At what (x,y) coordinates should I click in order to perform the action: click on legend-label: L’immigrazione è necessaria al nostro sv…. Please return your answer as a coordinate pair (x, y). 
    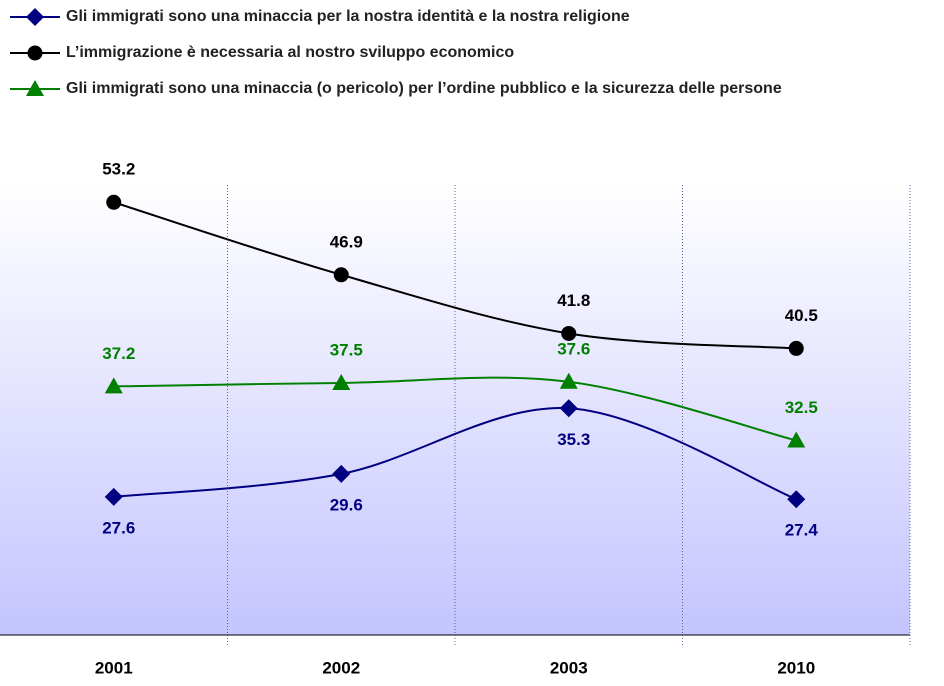
    Looking at the image, I should click on (290, 52).